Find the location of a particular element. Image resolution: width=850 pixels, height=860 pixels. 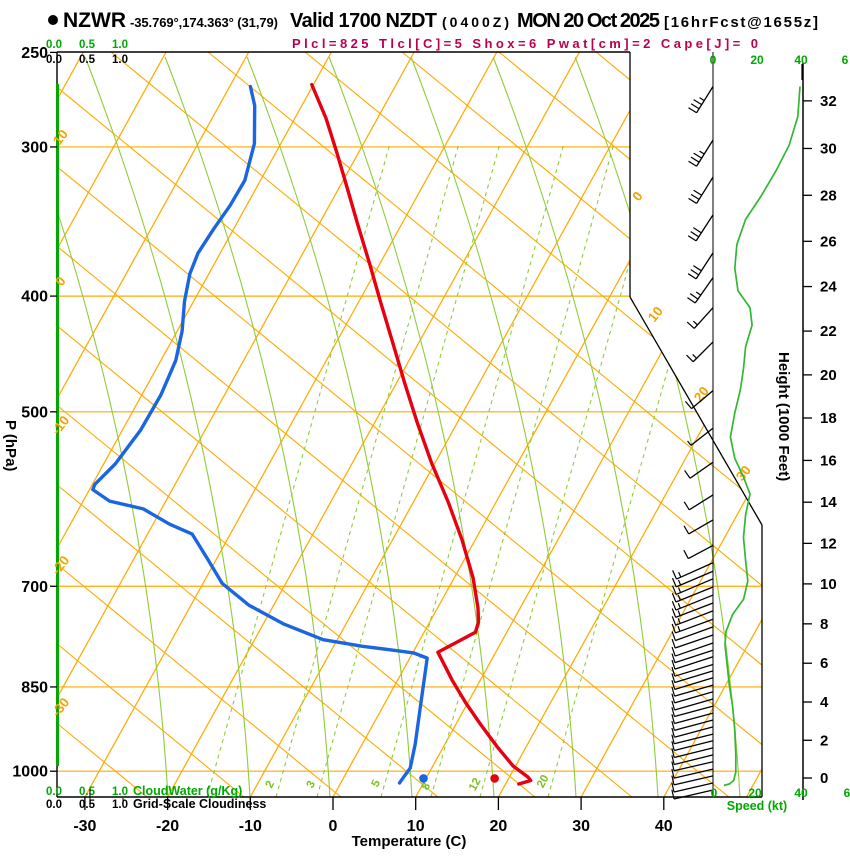

pressure-tick-label: 850 is located at coordinates (34, 687).